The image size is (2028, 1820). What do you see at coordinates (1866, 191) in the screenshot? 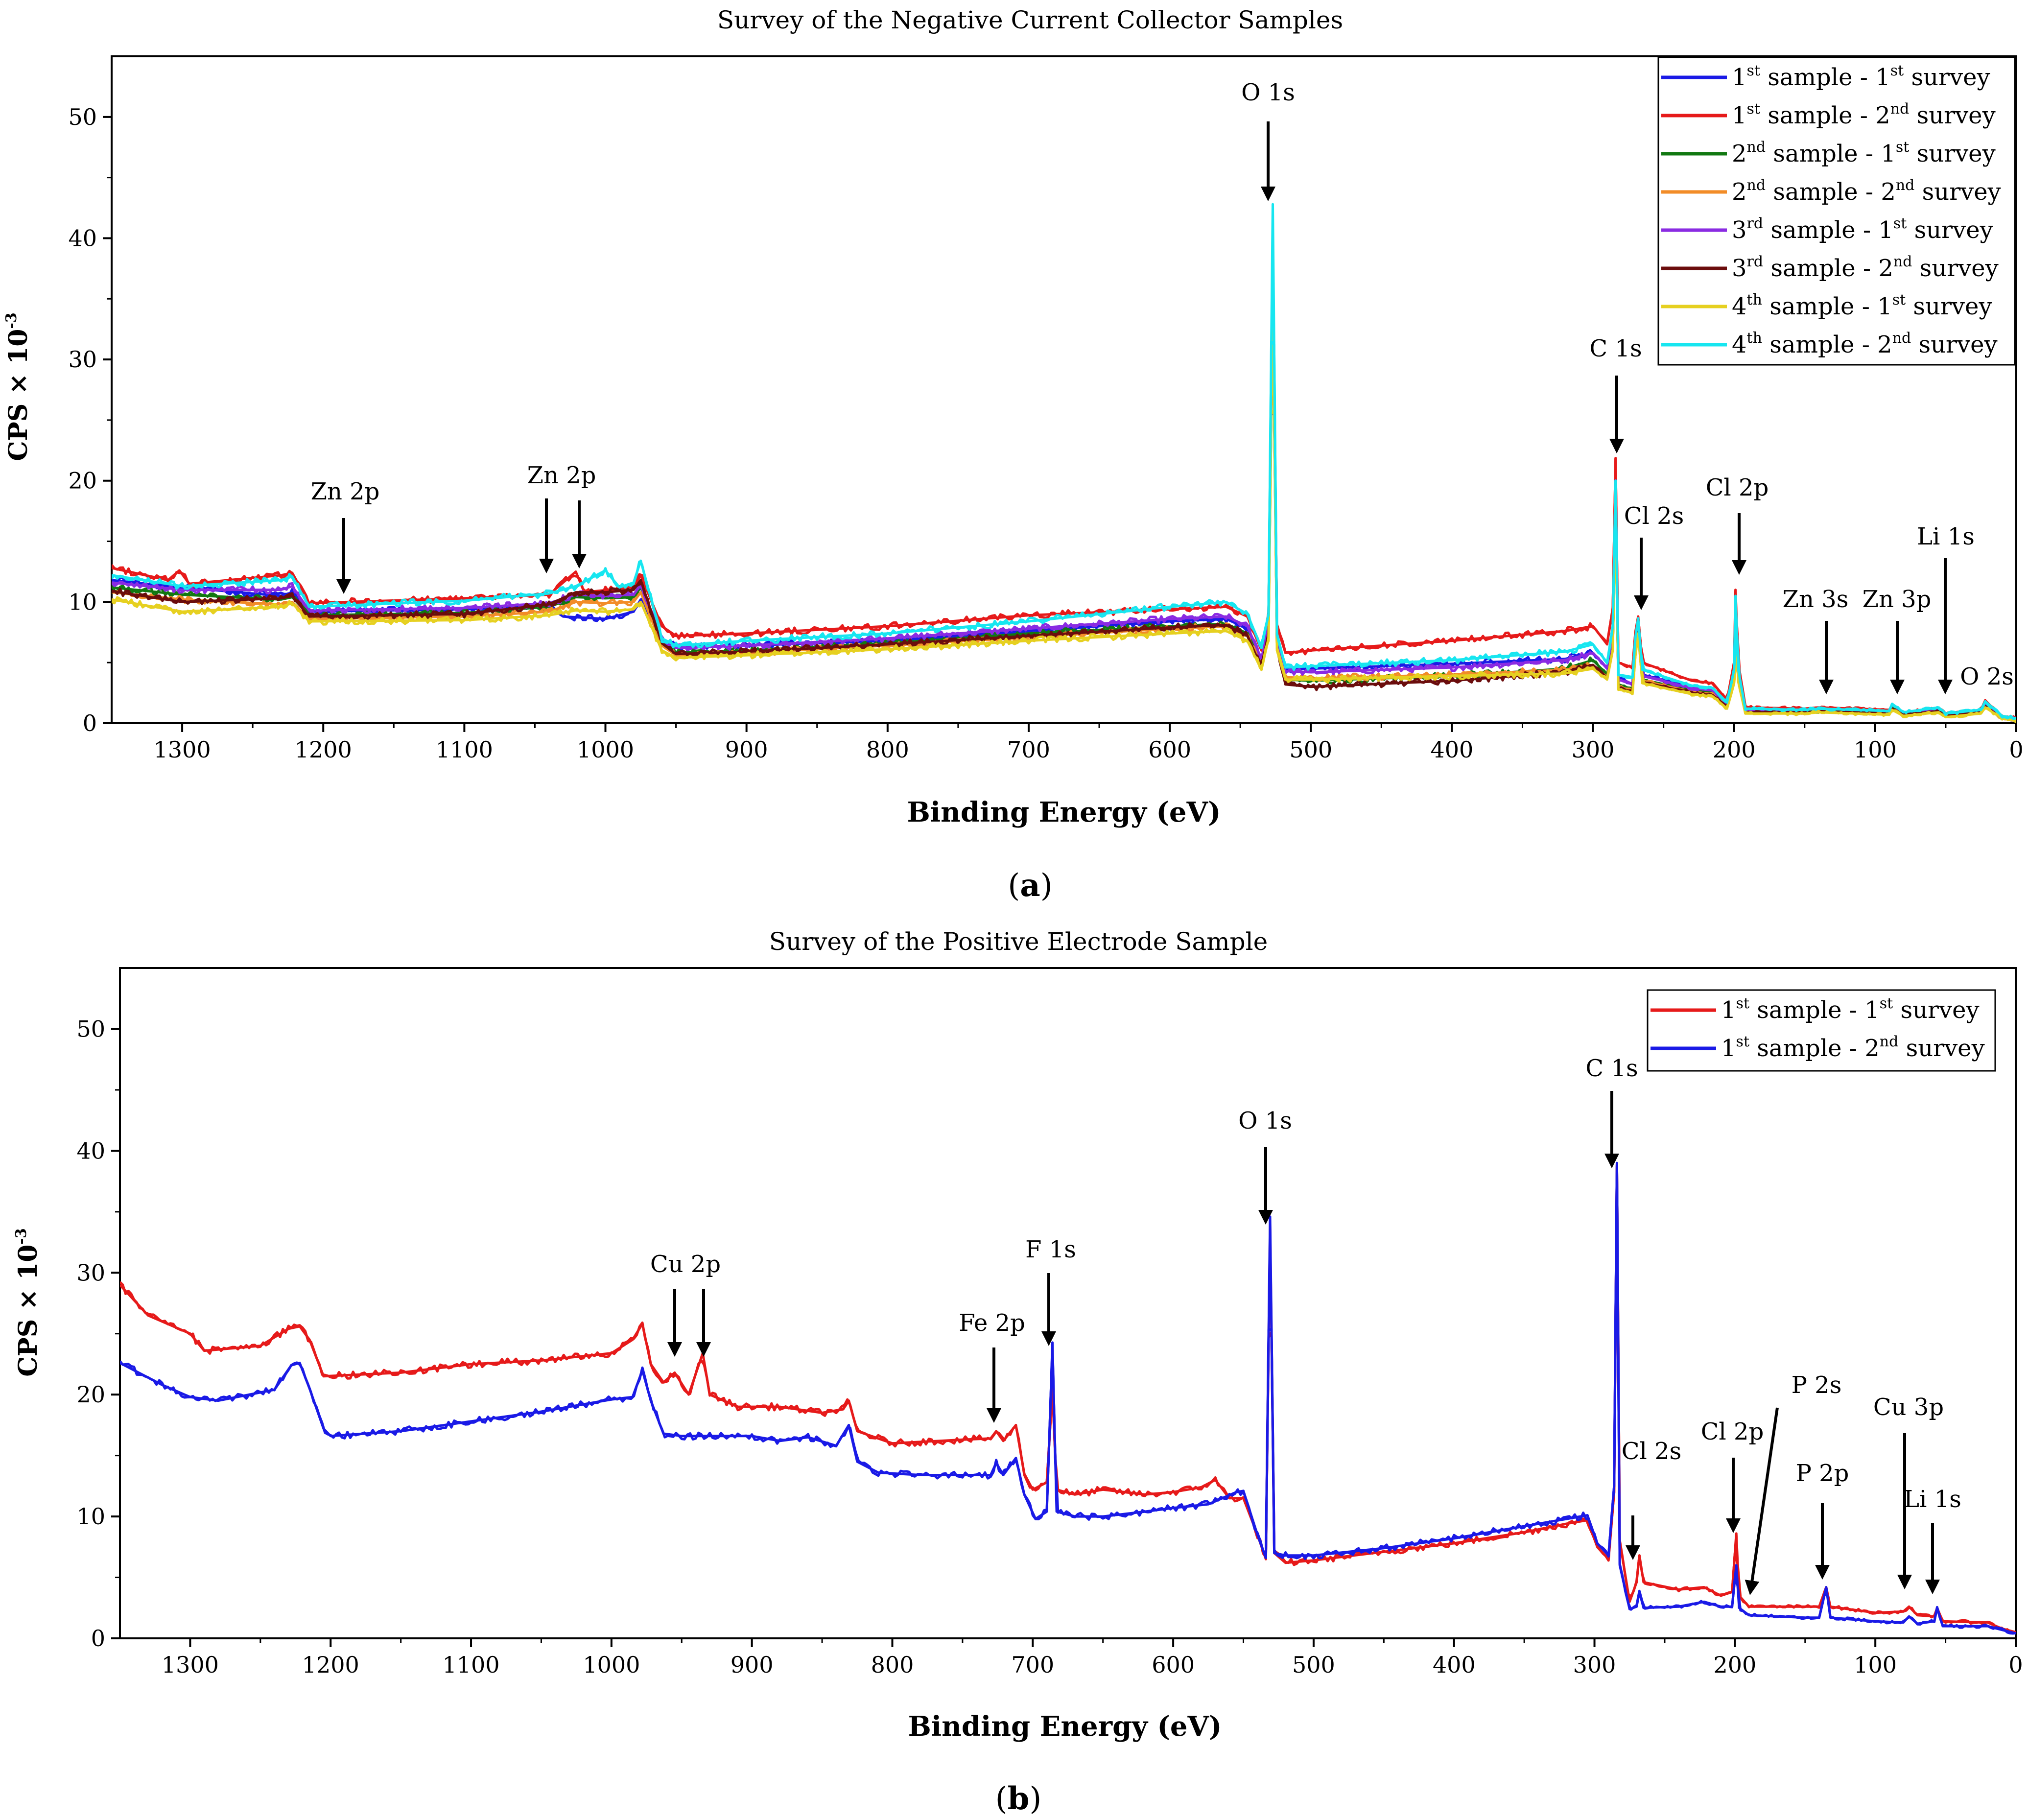
I see `legend-entry: 2nd sample - 2nd survey` at bounding box center [1866, 191].